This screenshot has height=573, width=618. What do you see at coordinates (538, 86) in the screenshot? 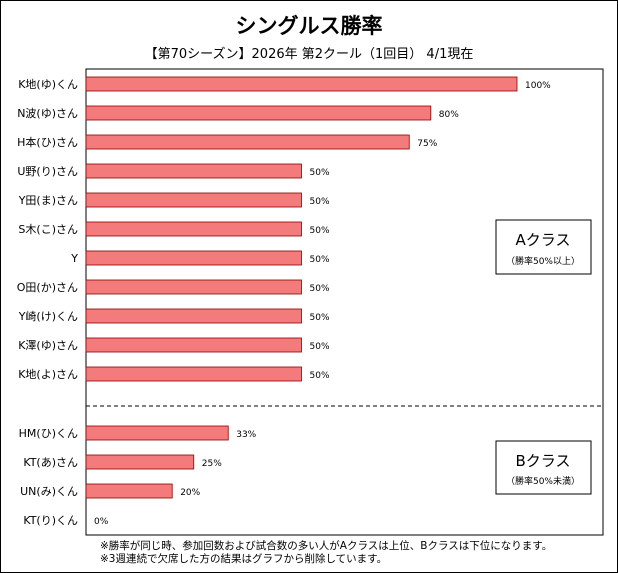
I see `data-label: 100%` at bounding box center [538, 86].